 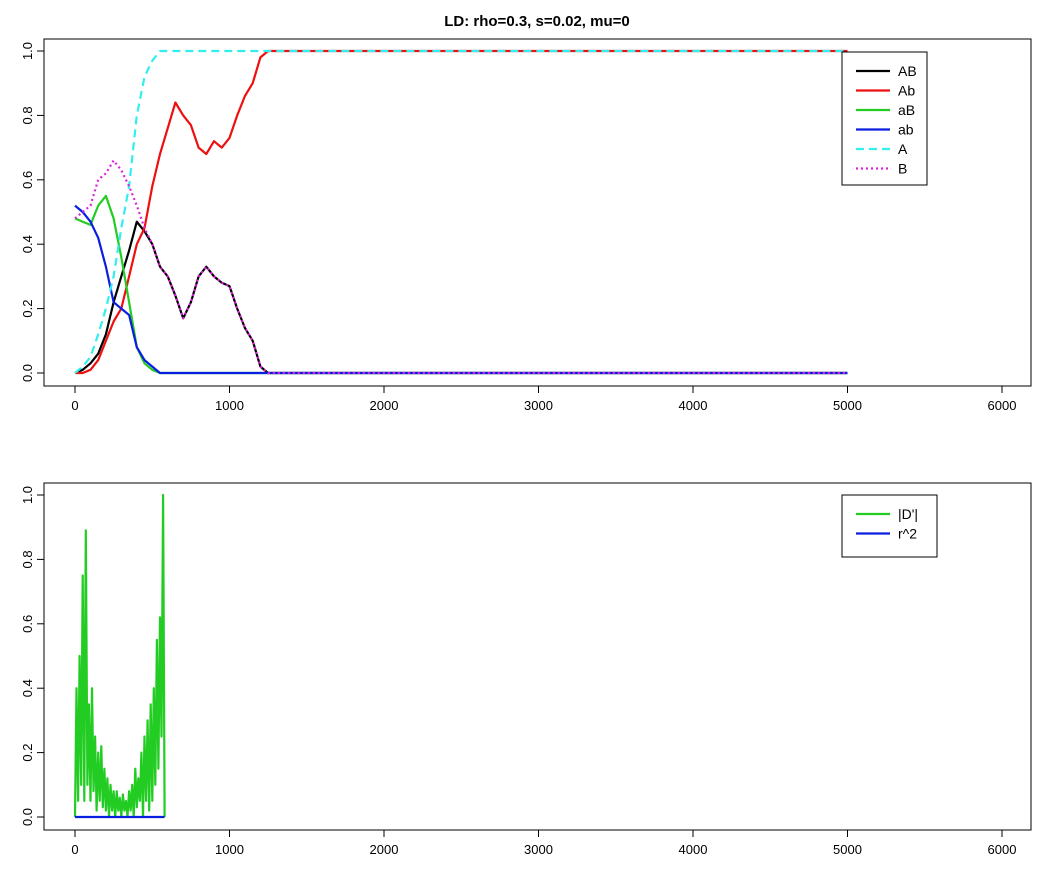 What do you see at coordinates (537, 21) in the screenshot?
I see `chart-title: LD: rho=0.3, s=0.02, mu=0` at bounding box center [537, 21].